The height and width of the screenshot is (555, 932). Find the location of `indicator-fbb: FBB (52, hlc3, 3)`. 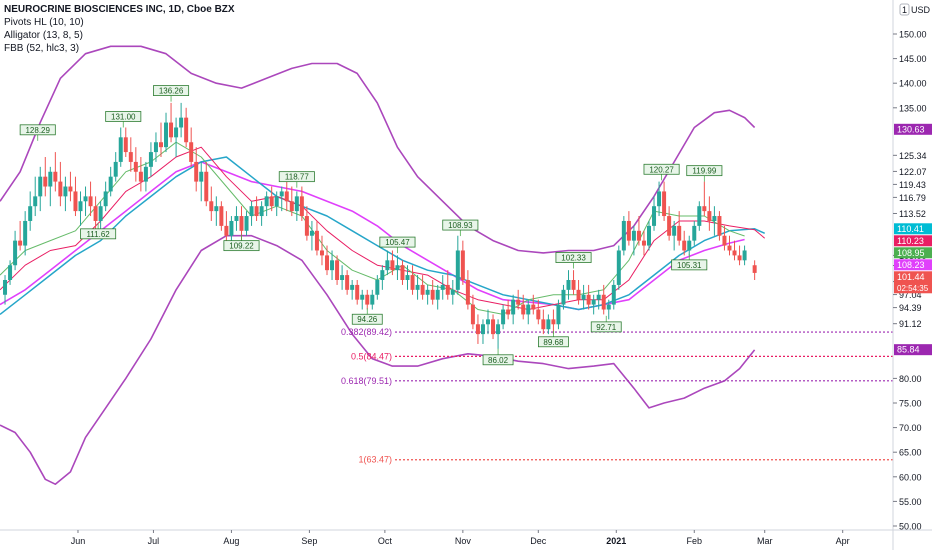

indicator-fbb: FBB (52, hlc3, 3) is located at coordinates (42, 48).